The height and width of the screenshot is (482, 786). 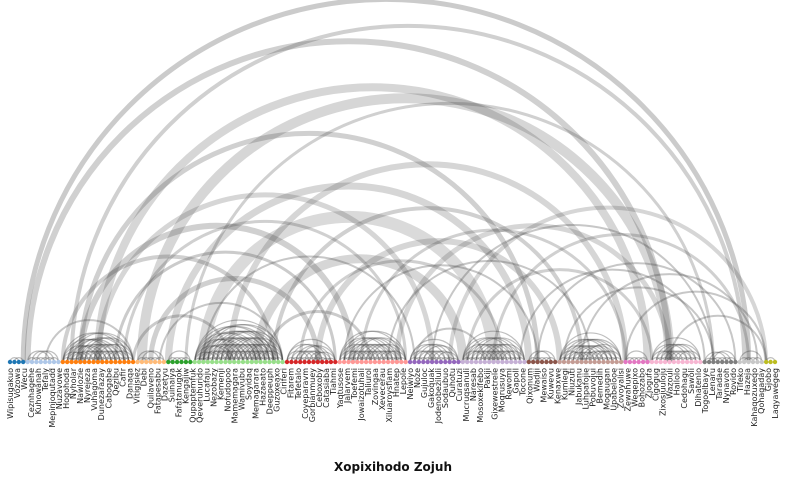 I want to click on node-label: Zewahuwe, so click(x=628, y=390).